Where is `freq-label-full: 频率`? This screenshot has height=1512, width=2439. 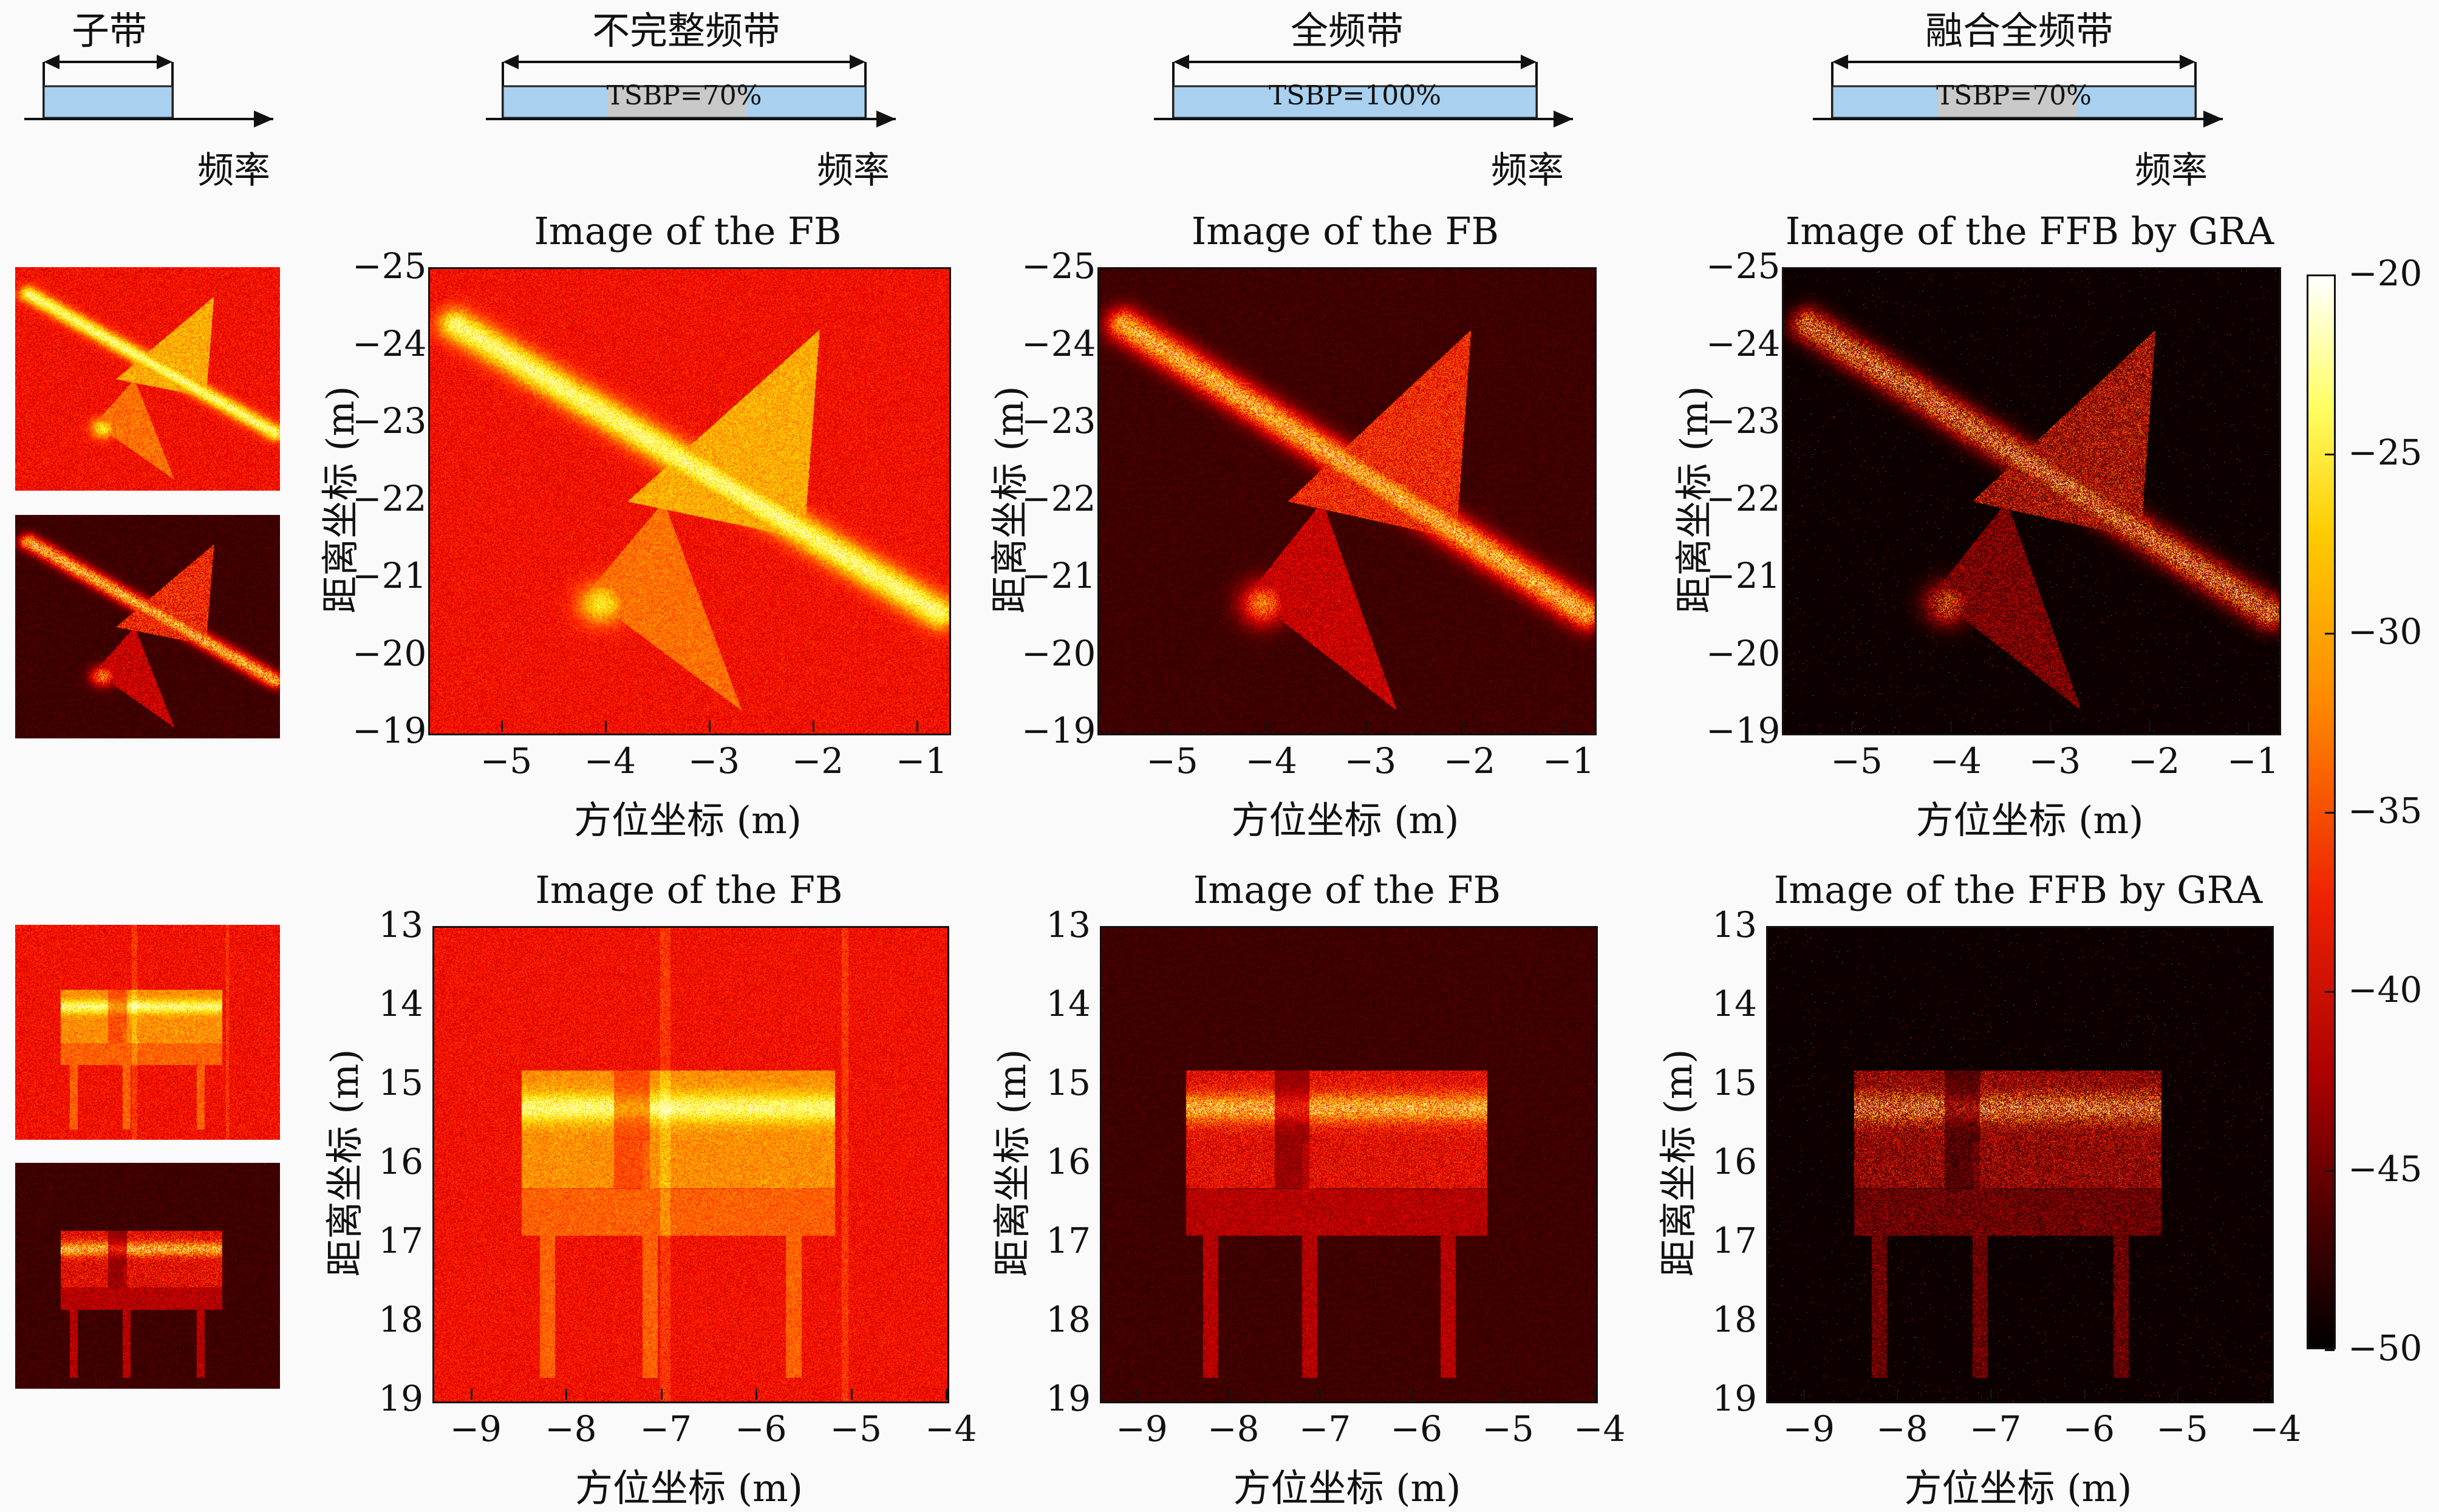
freq-label-full: 频率 is located at coordinates (1527, 170).